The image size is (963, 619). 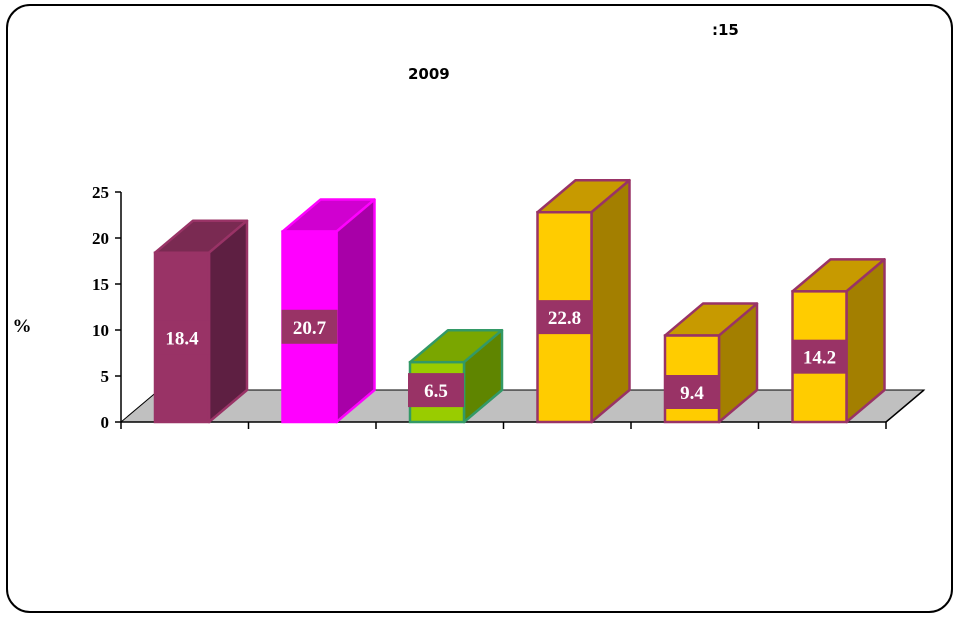 I want to click on y-tick-label: 0, so click(x=105, y=422).